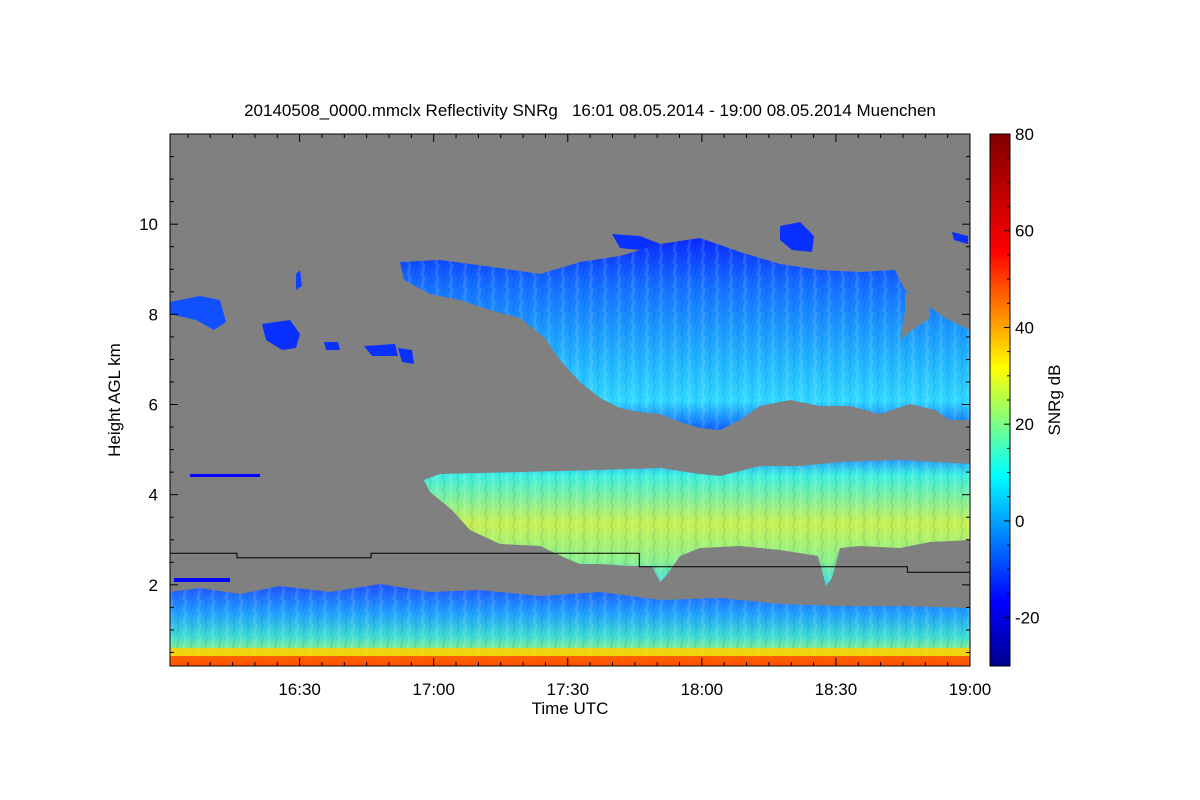  Describe the element at coordinates (970, 689) in the screenshot. I see `x-tick-label: 19:00` at that location.